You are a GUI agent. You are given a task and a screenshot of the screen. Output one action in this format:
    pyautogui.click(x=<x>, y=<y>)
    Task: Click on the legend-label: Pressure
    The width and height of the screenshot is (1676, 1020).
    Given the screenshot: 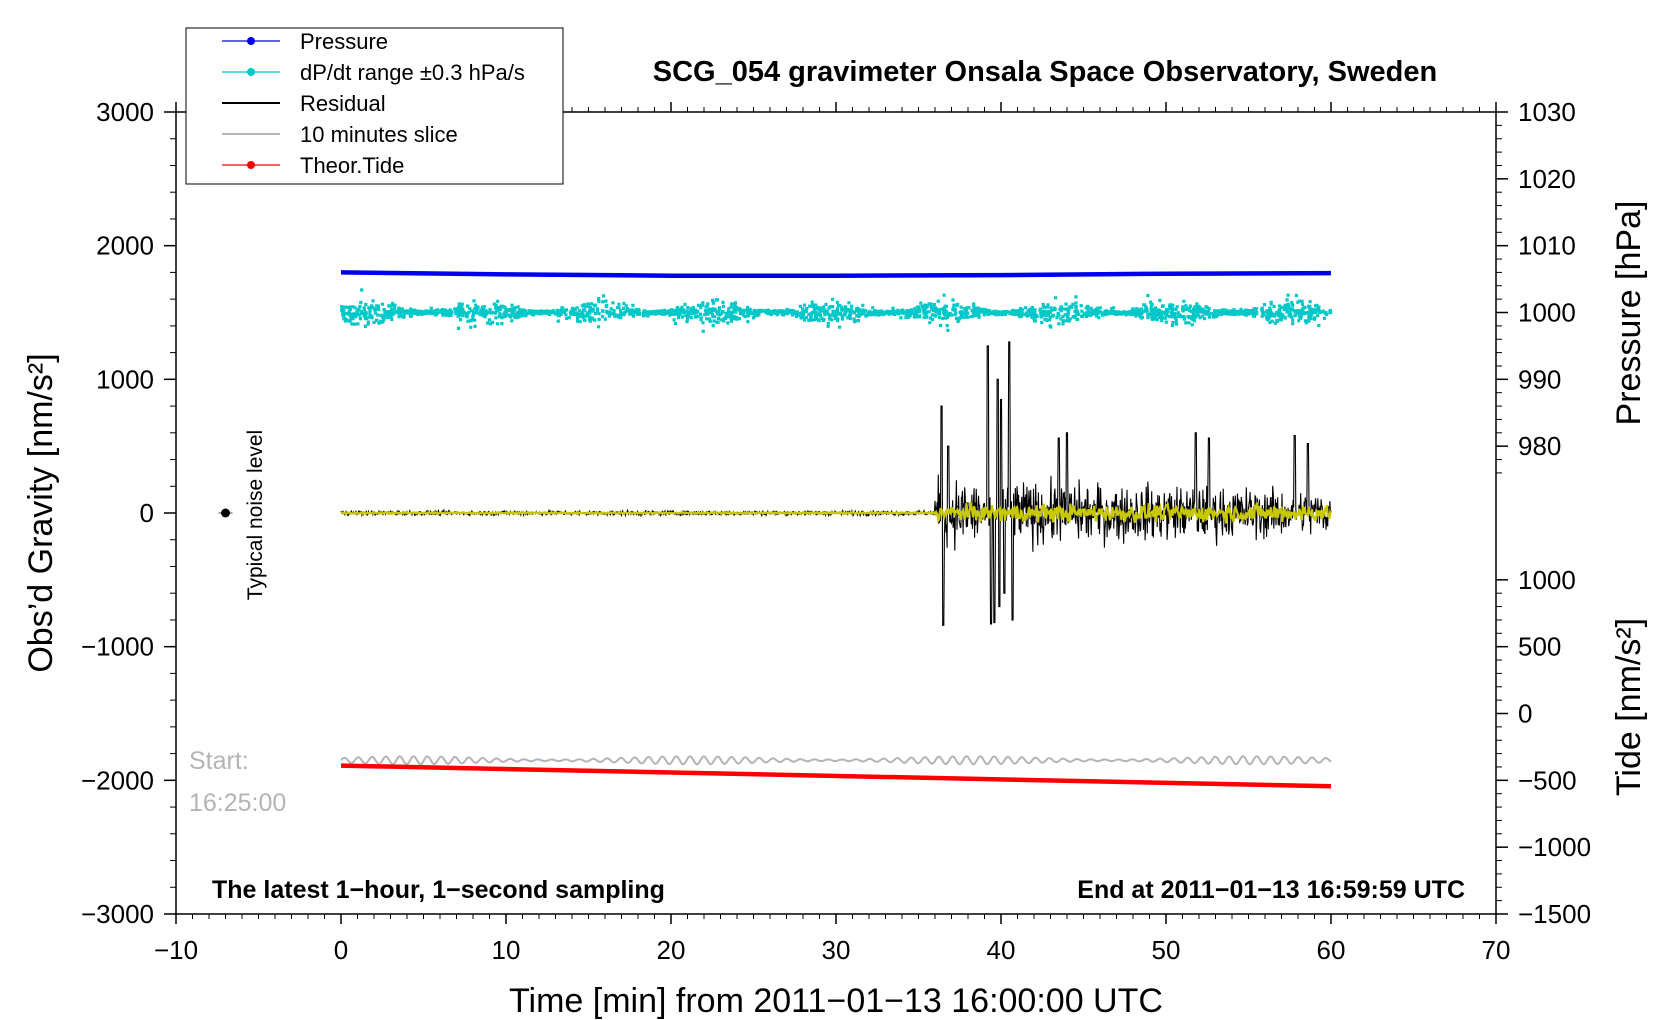 What is the action you would take?
    pyautogui.click(x=344, y=41)
    